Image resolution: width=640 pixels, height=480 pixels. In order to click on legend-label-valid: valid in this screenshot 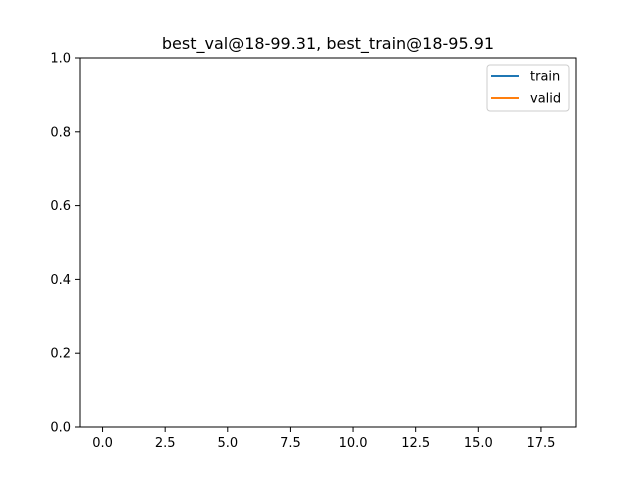, I will do `click(545, 99)`.